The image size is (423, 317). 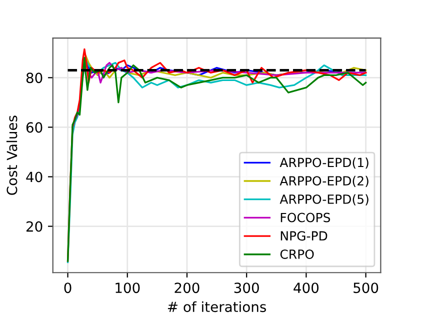 I want to click on y-tick-label: 20, so click(x=34, y=226).